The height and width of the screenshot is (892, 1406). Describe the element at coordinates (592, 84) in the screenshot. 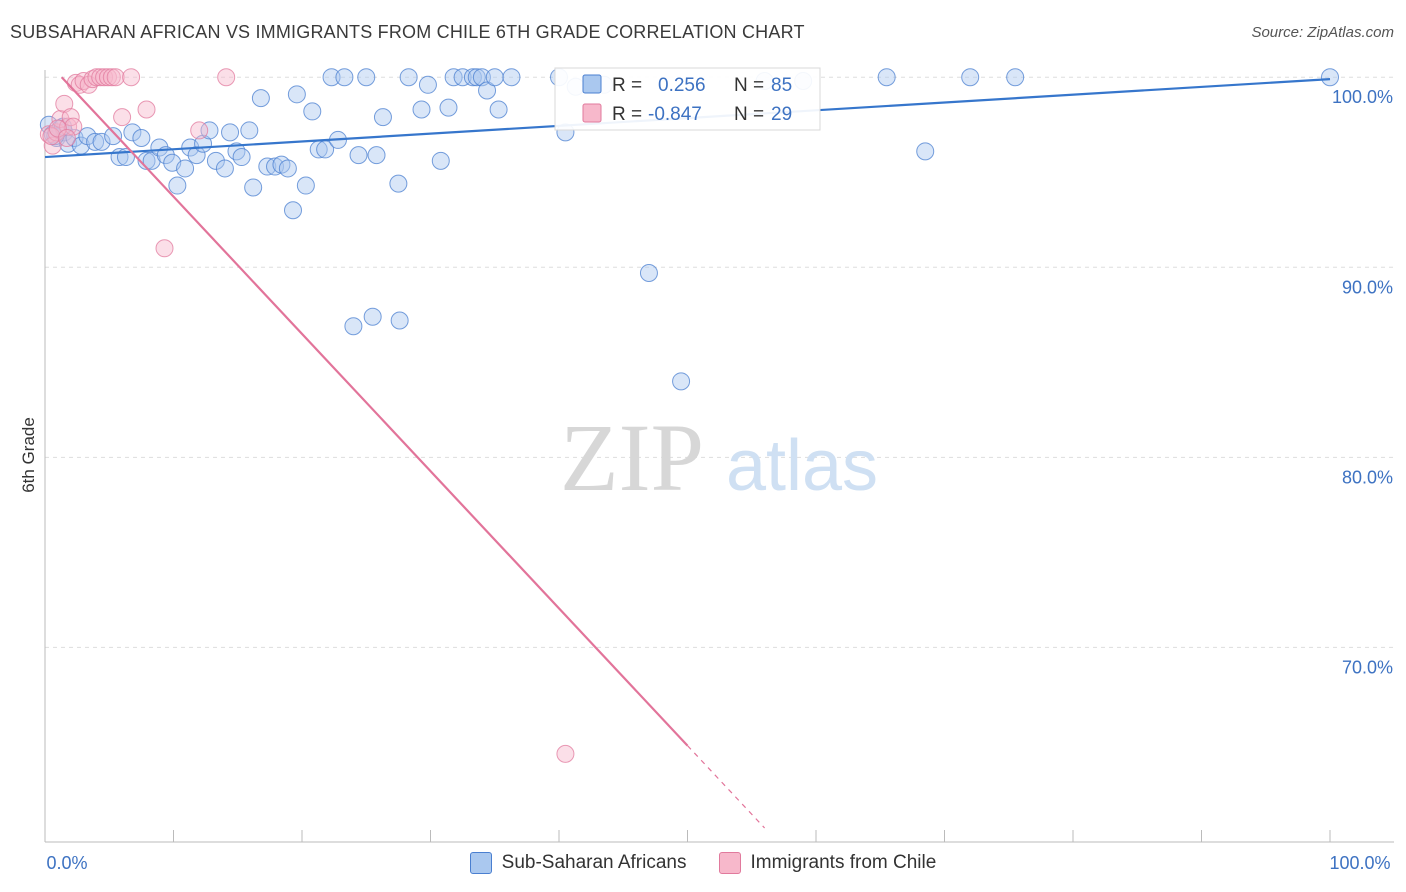

I see `stats-swatch-blue` at that location.